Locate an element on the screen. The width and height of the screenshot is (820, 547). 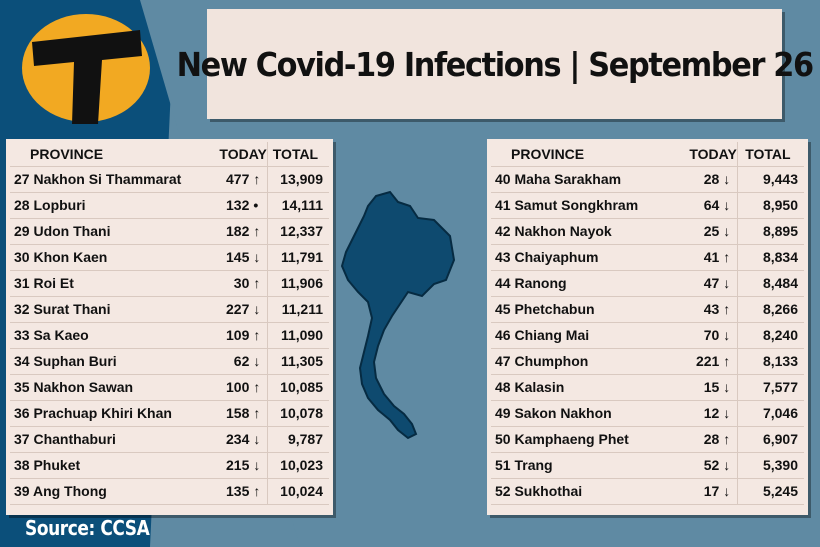
table-row: 31 Roi Et 30 ↑ 11,906 is located at coordinates (169, 283).